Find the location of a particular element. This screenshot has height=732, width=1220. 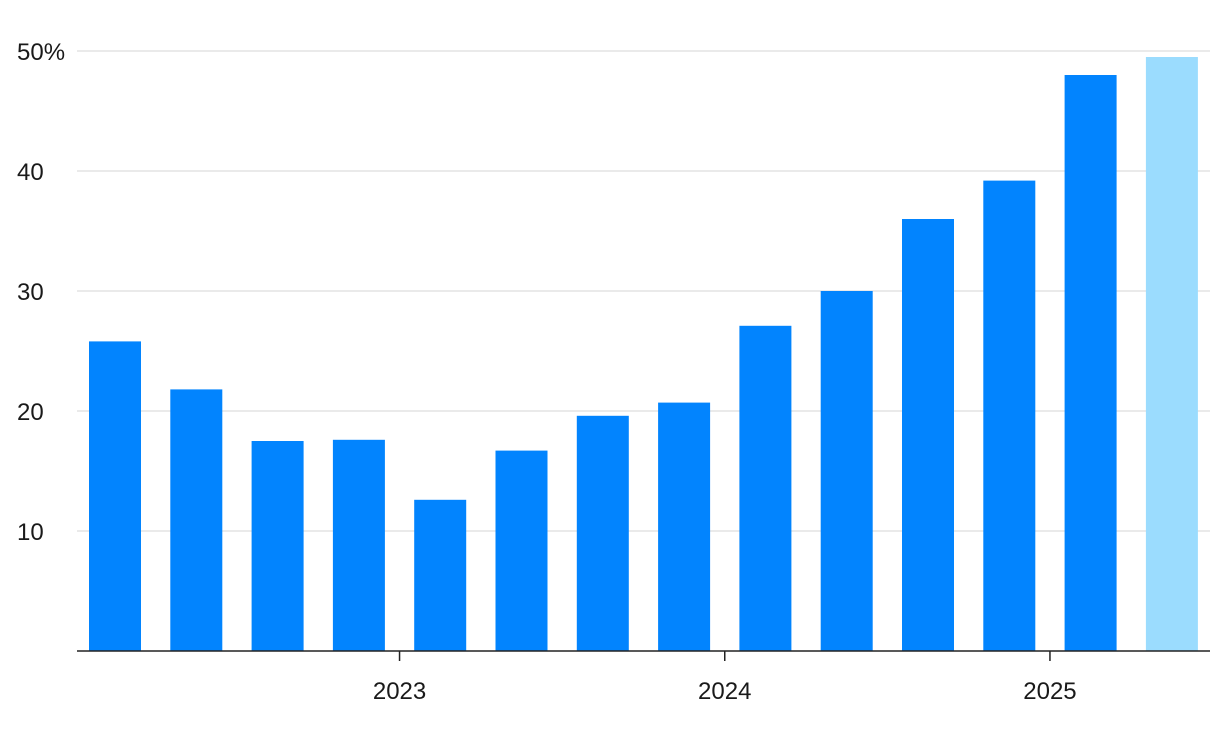

x-tick-label: 2024 is located at coordinates (724, 691).